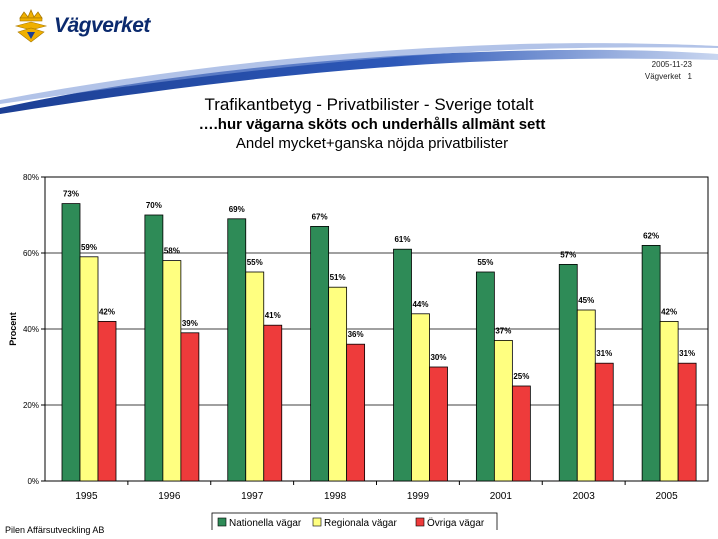 Image resolution: width=718 pixels, height=539 pixels. Describe the element at coordinates (651, 235) in the screenshot. I see `data-label: 62%` at that location.